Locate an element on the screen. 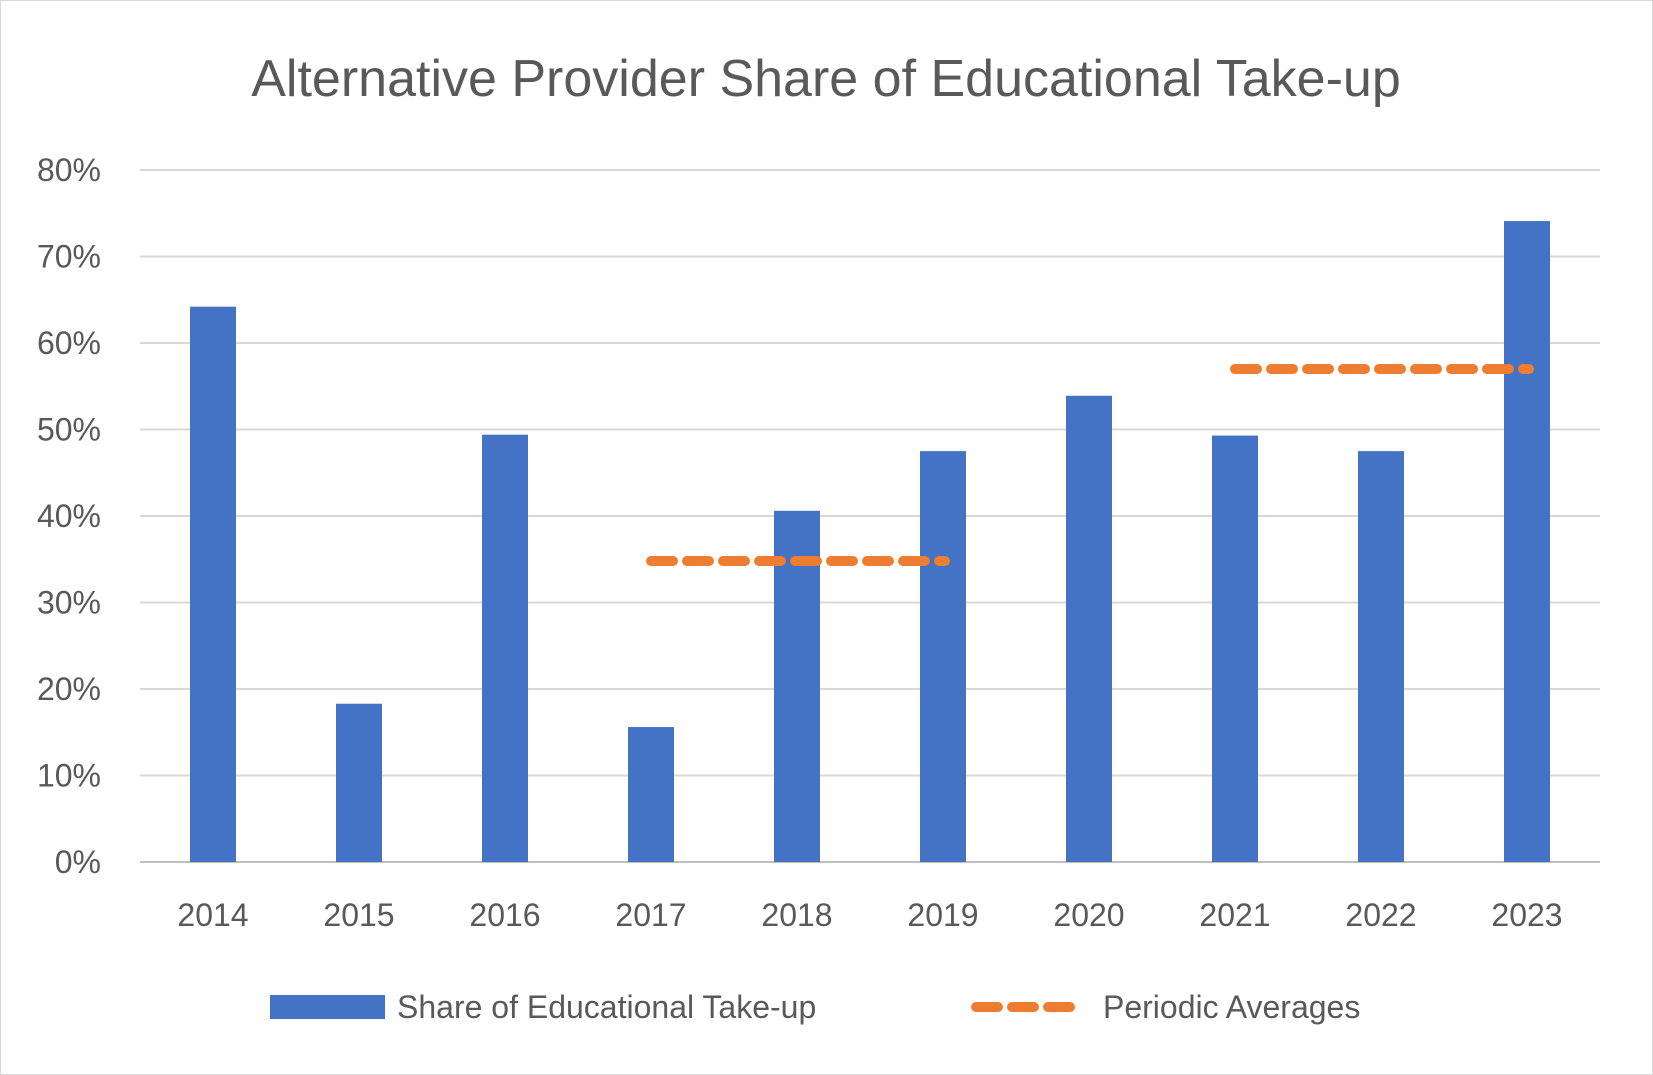 This screenshot has width=1653, height=1075. y-tick-label: 10% is located at coordinates (69, 776).